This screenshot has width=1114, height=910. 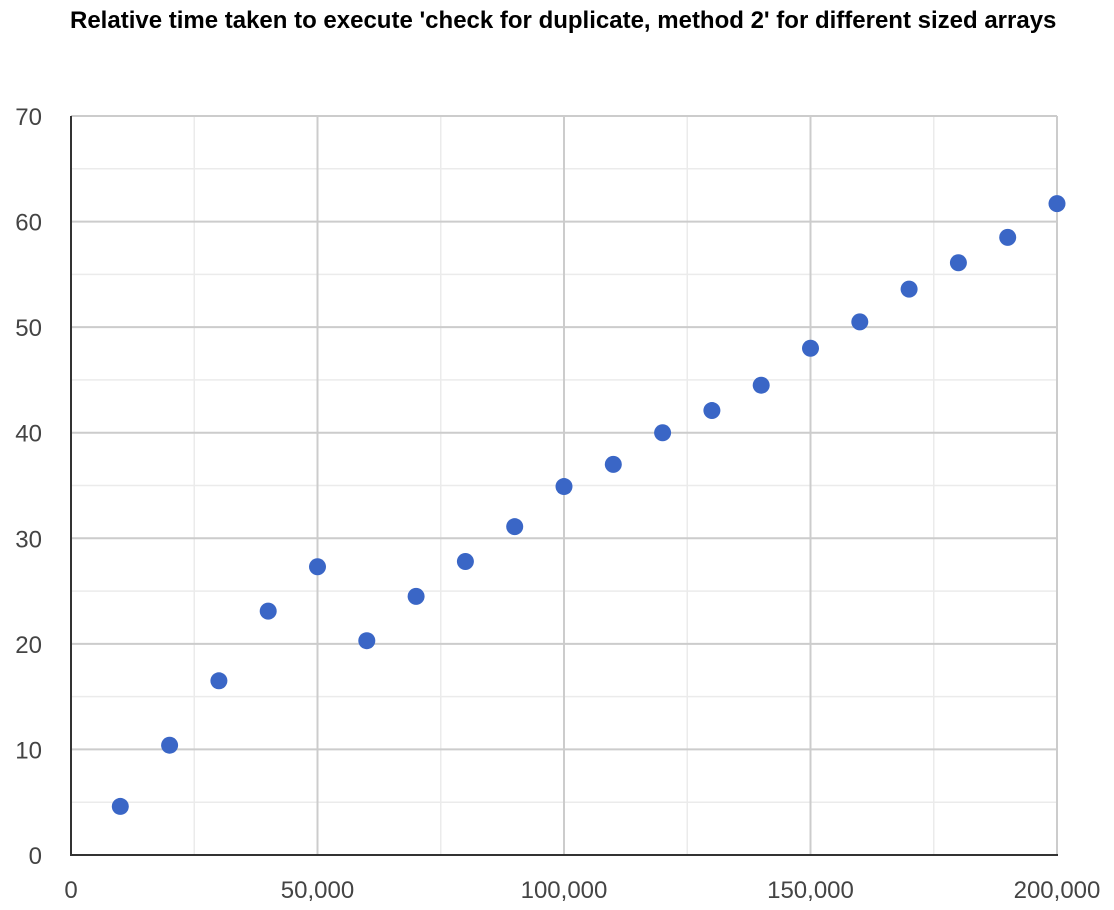 I want to click on x-tick-label: 100,000, so click(x=564, y=890).